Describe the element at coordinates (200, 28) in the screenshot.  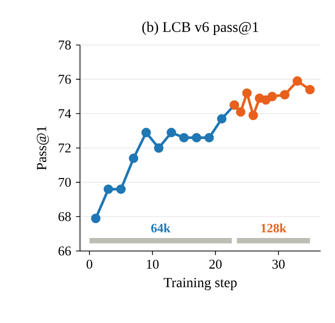
I see `chart-title: (b) LCB v6 pass@1` at that location.